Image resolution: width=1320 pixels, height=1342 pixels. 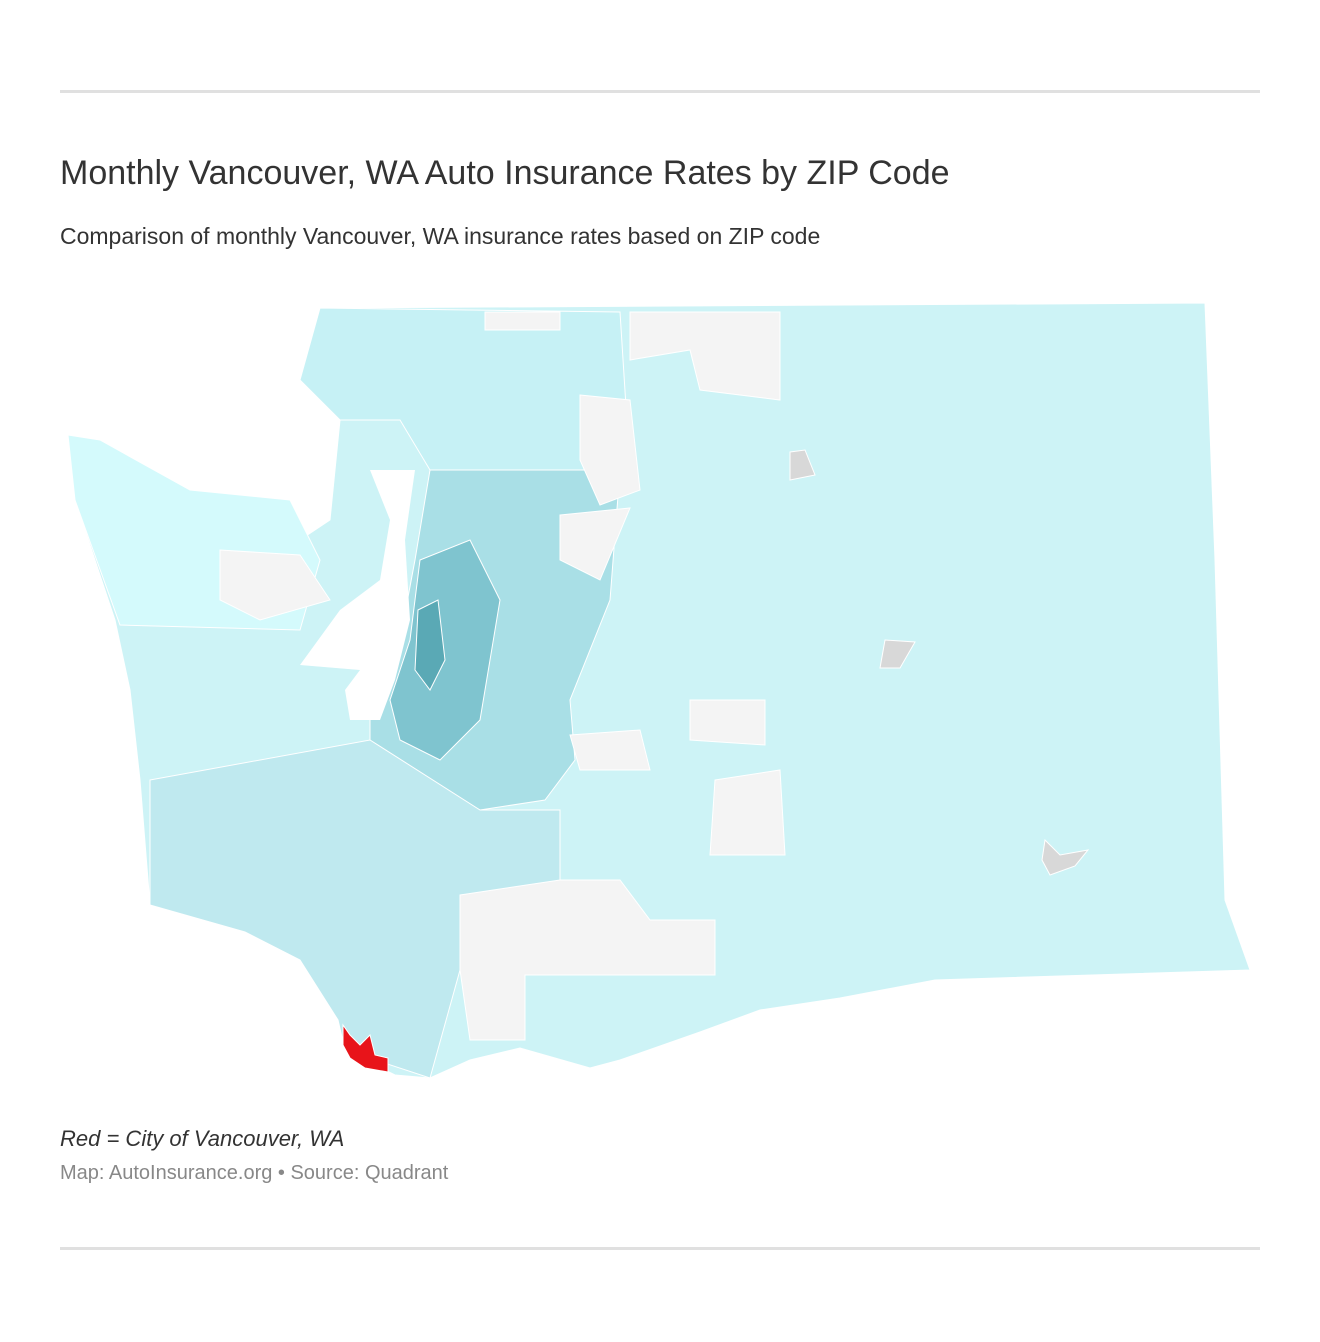 I want to click on map-note: Red = City of Vancouver, WA, so click(x=202, y=1138).